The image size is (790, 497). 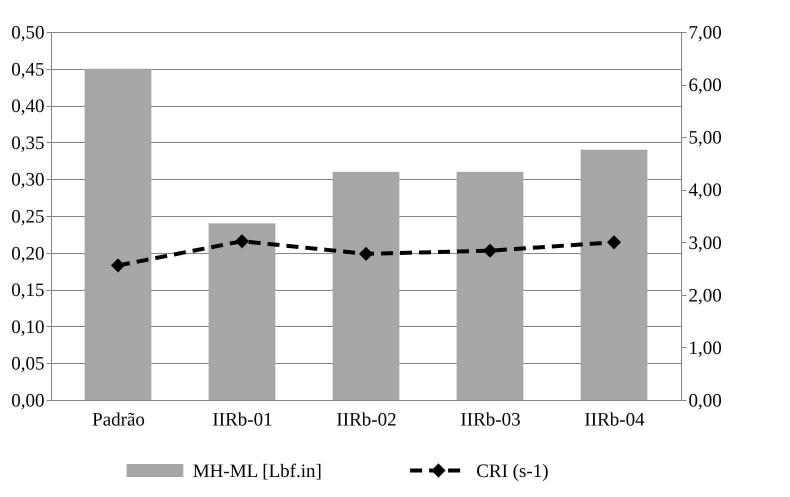 I want to click on legend-label: CRI (s-1), so click(x=512, y=471).